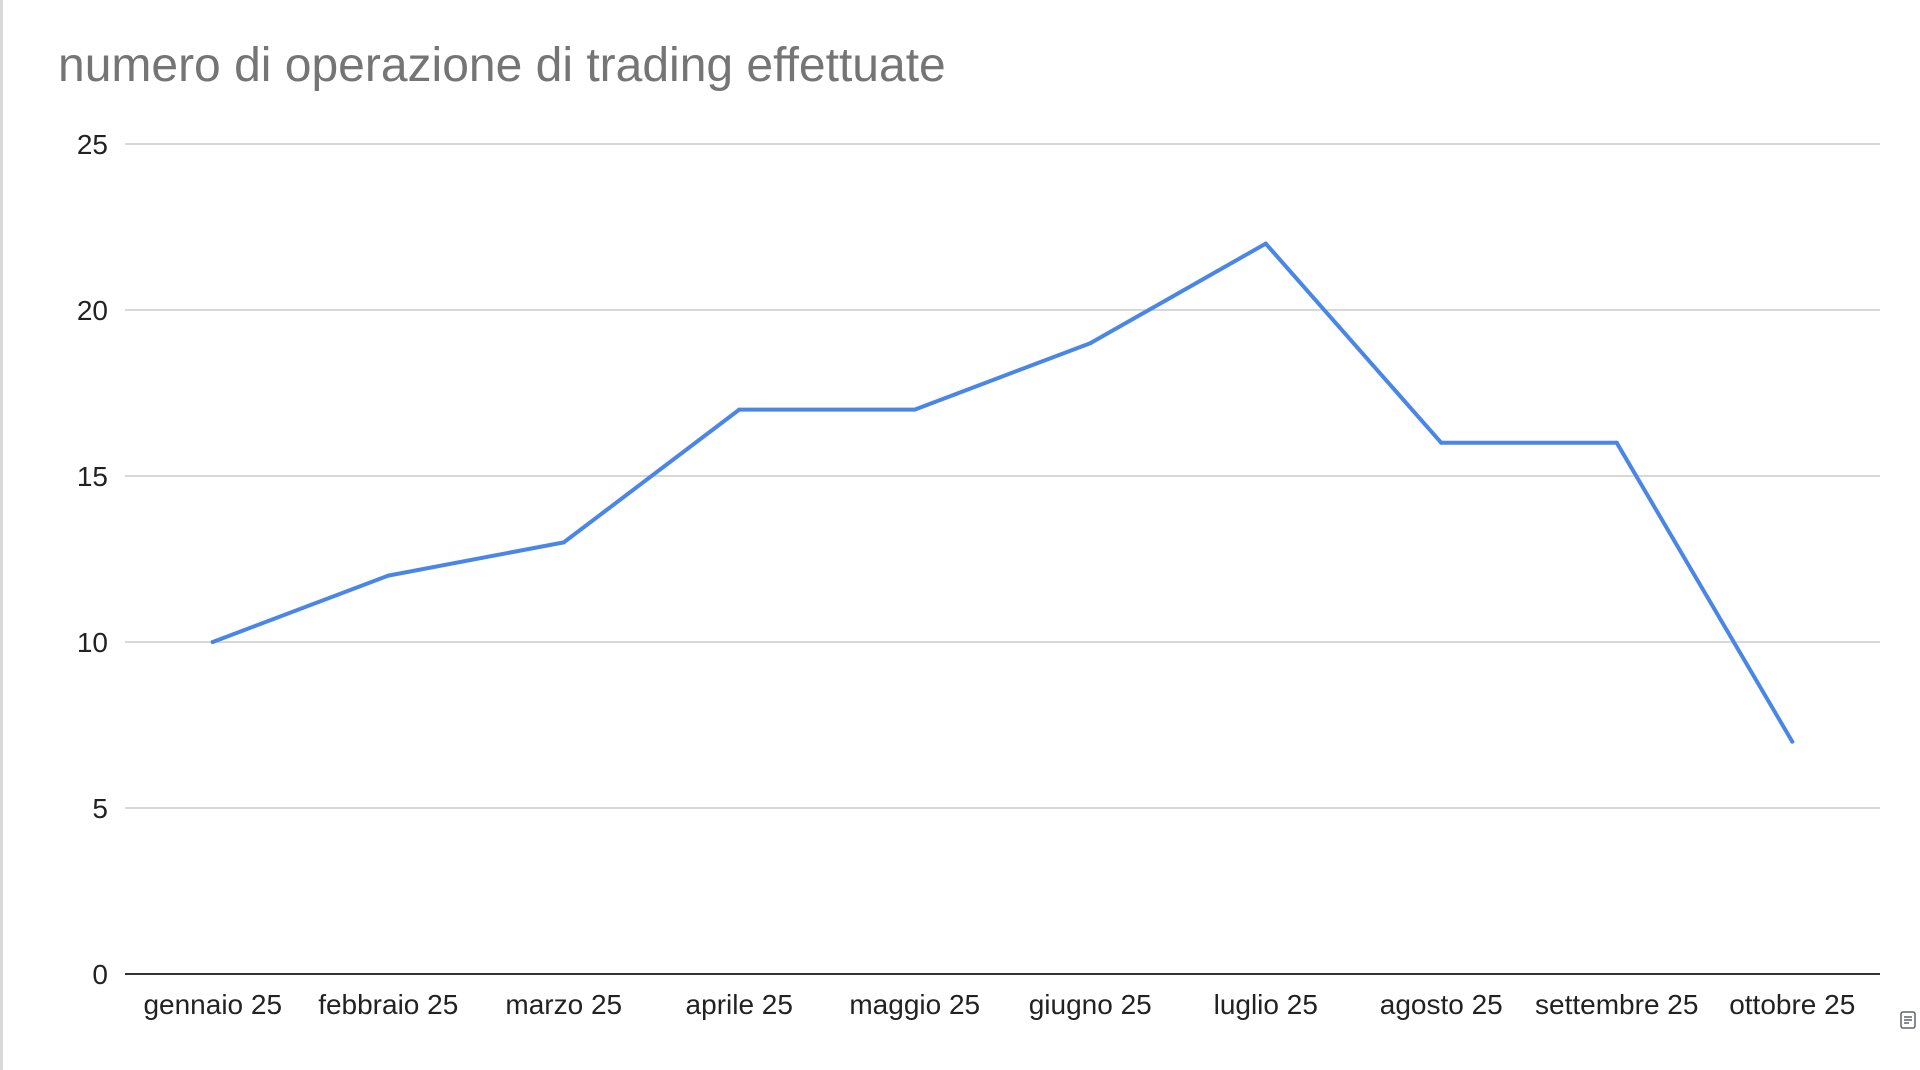 The width and height of the screenshot is (1920, 1070). What do you see at coordinates (914, 1004) in the screenshot?
I see `x-tick-label: maggio 25` at bounding box center [914, 1004].